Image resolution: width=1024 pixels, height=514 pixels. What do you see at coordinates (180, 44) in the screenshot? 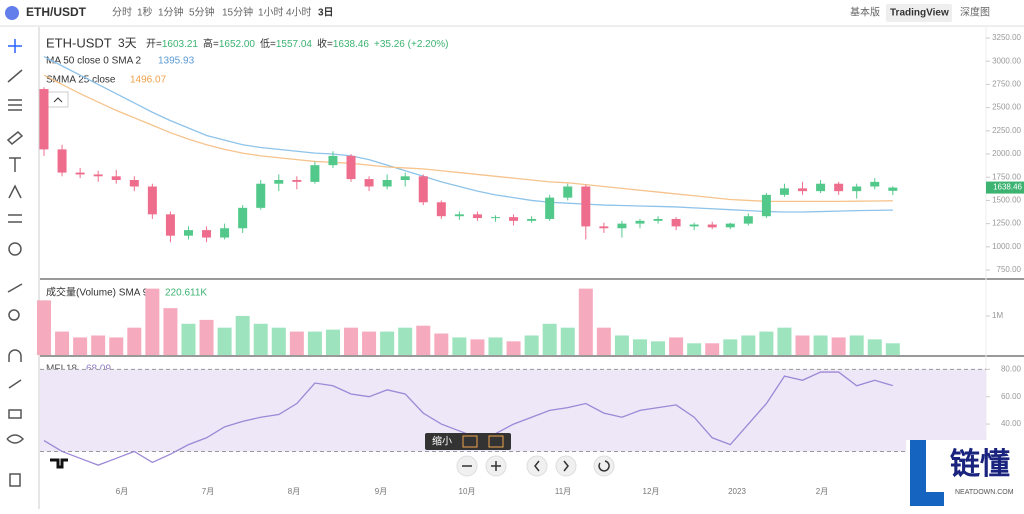
I see `ohlc-value: 1603.21` at bounding box center [180, 44].